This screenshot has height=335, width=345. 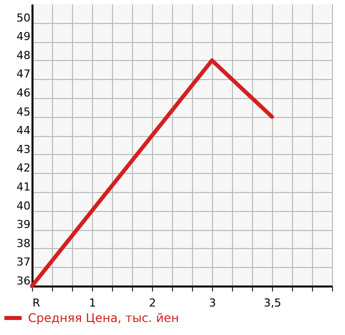 I want to click on legend-label: Средняя Цена, тыс. йен, so click(x=104, y=318).